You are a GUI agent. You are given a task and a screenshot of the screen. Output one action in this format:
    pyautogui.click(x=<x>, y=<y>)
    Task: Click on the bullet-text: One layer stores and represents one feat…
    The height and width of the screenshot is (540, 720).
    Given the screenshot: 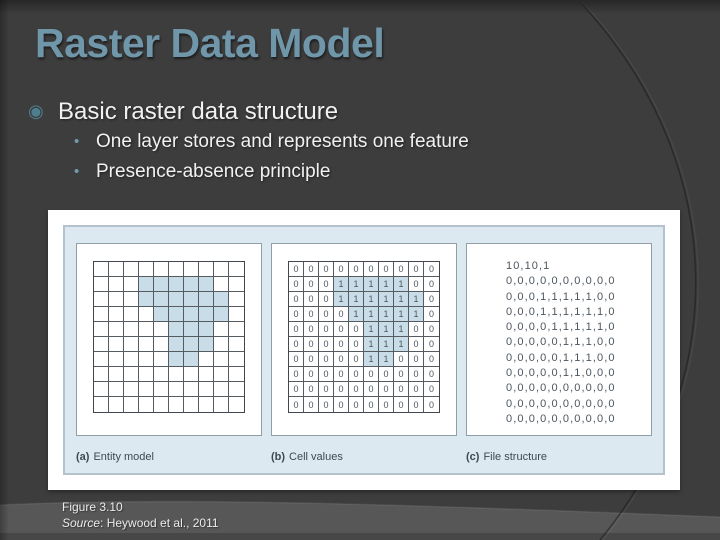 What is the action you would take?
    pyautogui.click(x=282, y=141)
    